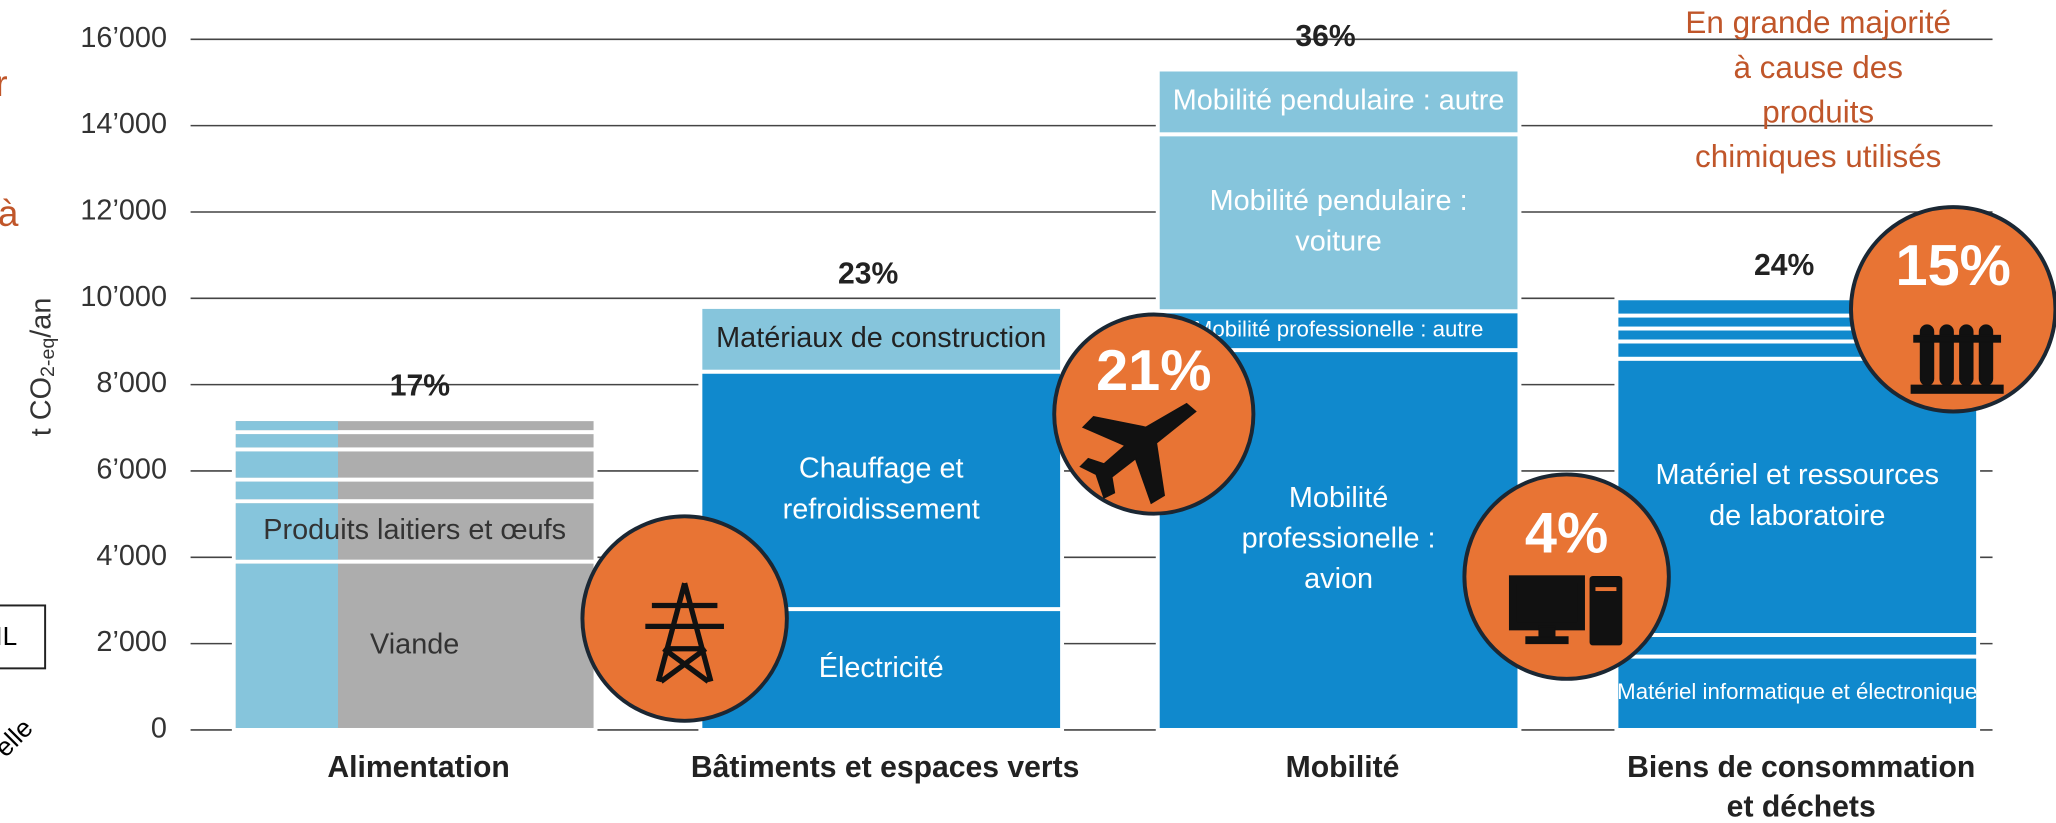 The image size is (2056, 823). Describe the element at coordinates (131, 556) in the screenshot. I see `y-tick-label: 4’000` at that location.